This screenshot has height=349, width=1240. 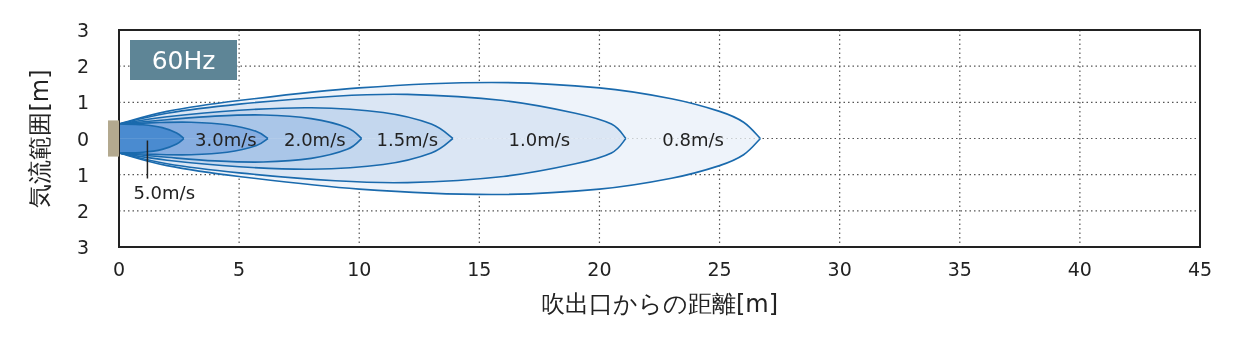 What do you see at coordinates (239, 269) in the screenshot?
I see `x-tick-label: 5` at bounding box center [239, 269].